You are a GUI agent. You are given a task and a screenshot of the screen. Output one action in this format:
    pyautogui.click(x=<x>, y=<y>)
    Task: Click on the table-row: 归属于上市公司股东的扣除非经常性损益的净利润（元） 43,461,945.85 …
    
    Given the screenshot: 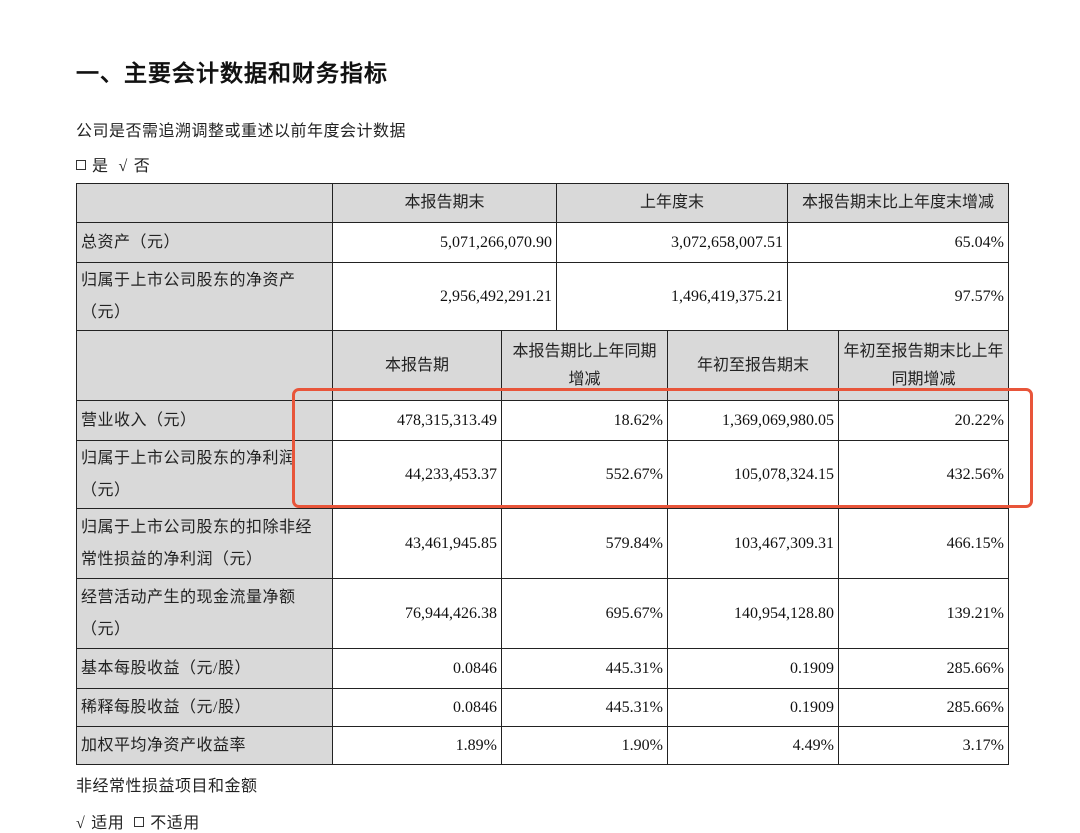 What is the action you would take?
    pyautogui.click(x=542, y=543)
    